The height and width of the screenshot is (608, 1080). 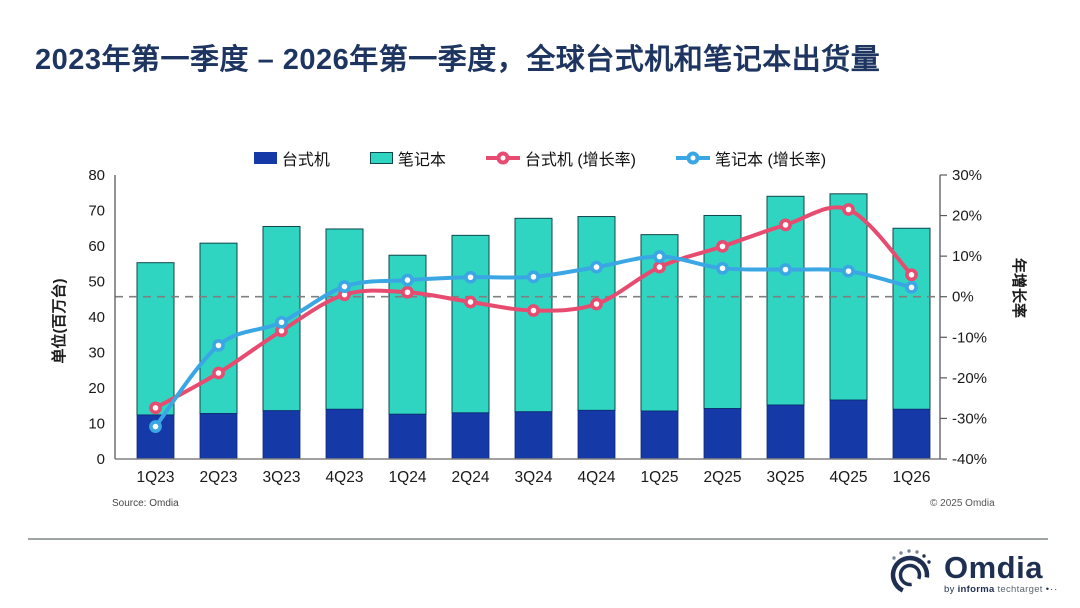 I want to click on chart-legend: 台式机 笔记本 台式机 (增长率) 笔记本 (增长率), so click(x=540, y=158).